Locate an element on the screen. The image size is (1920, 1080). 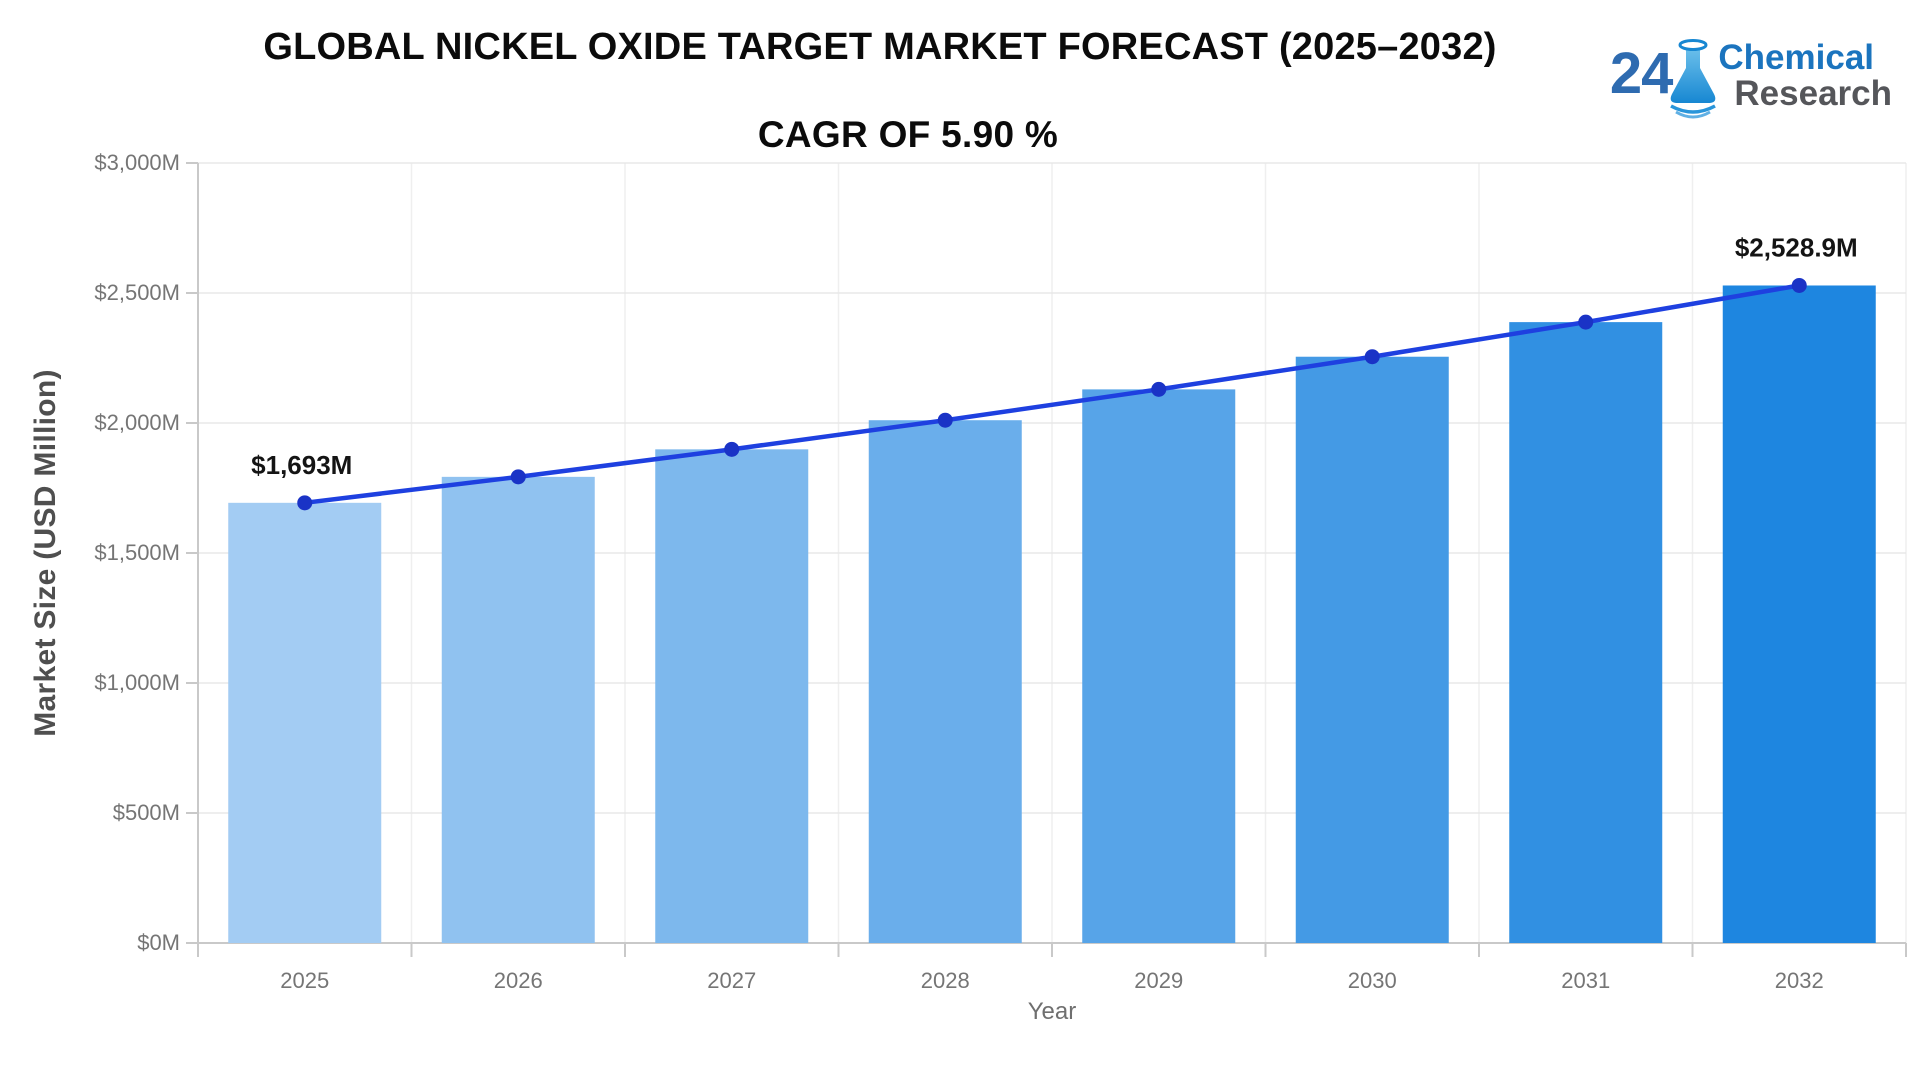
marker-2028 is located at coordinates (945, 420).